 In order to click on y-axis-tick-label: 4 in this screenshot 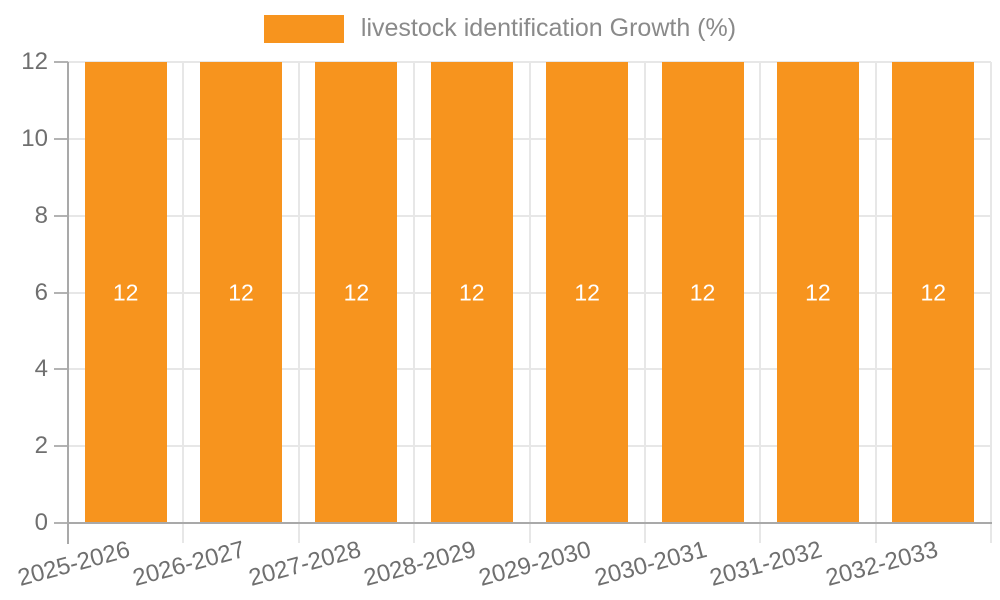, I will do `click(41, 369)`.